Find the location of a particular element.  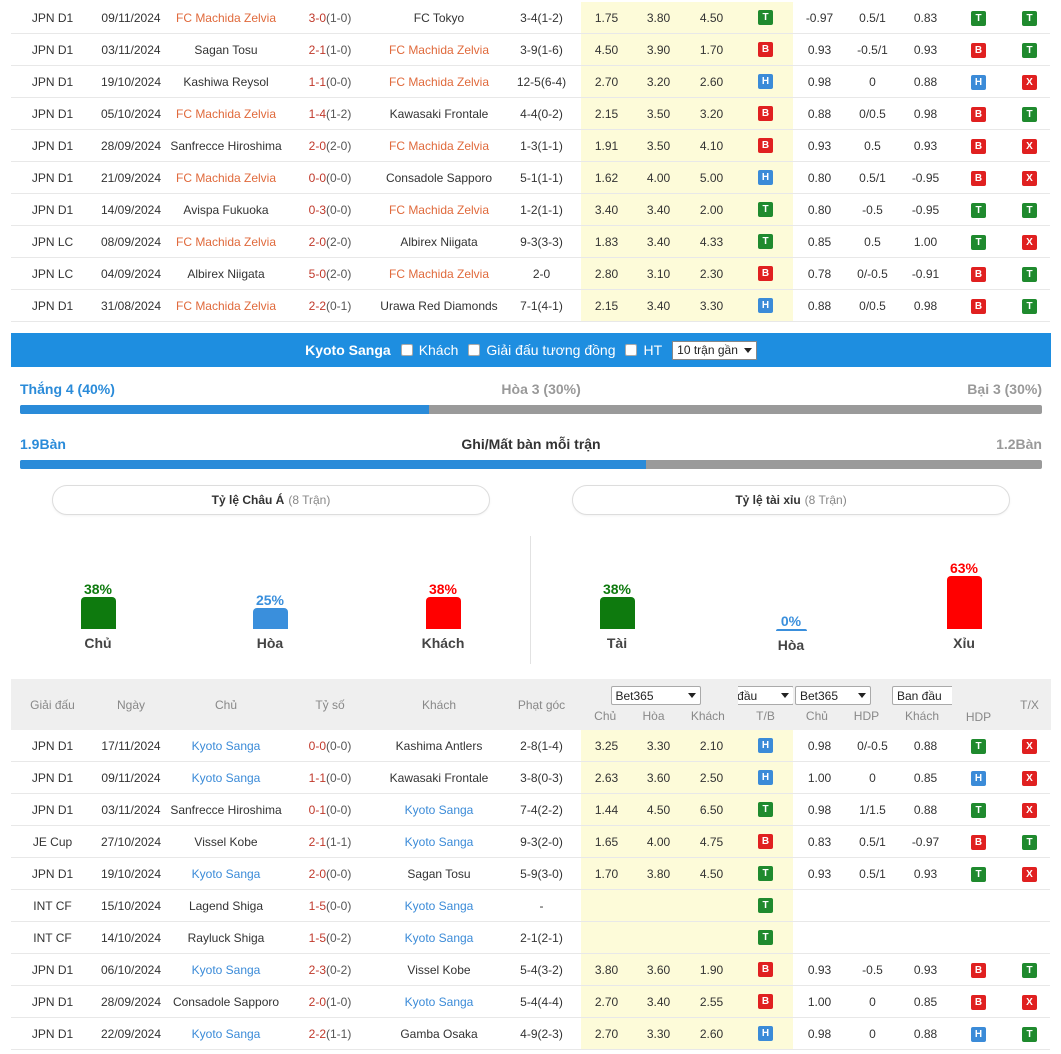

initial-select-1: Ban đầu is located at coordinates (765, 695).